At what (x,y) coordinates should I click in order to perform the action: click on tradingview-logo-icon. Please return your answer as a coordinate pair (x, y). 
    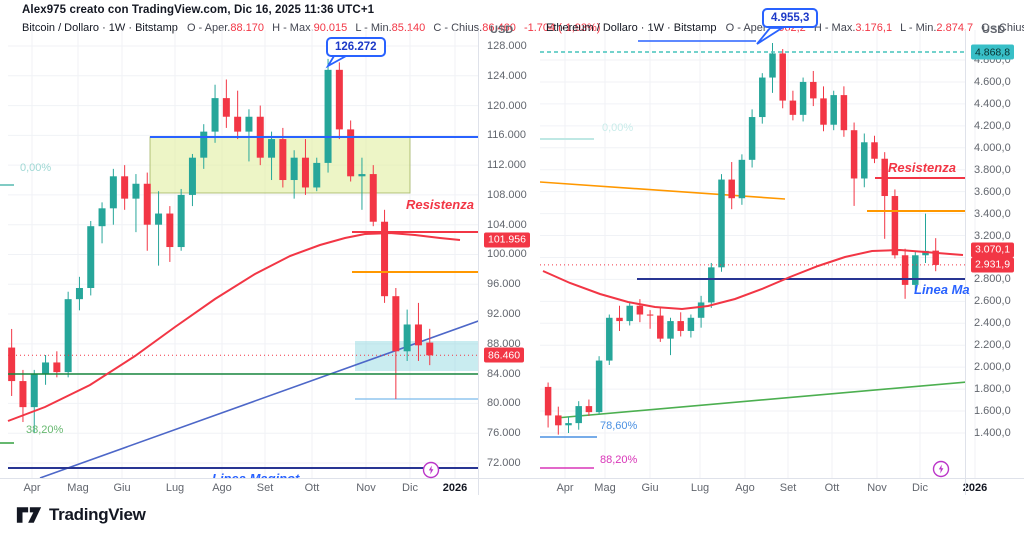
    Looking at the image, I should click on (29, 515).